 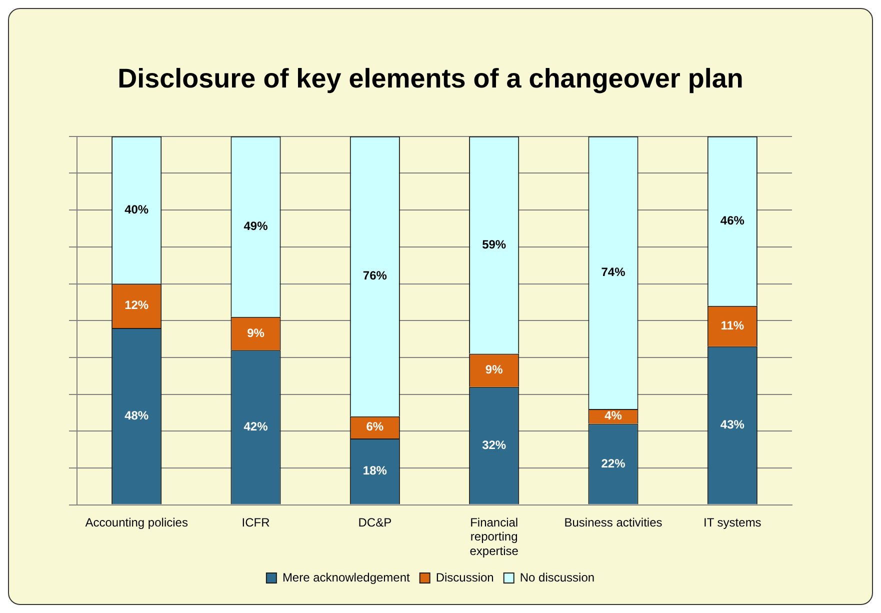 I want to click on x-tick-label: Accounting policies, so click(x=136, y=522).